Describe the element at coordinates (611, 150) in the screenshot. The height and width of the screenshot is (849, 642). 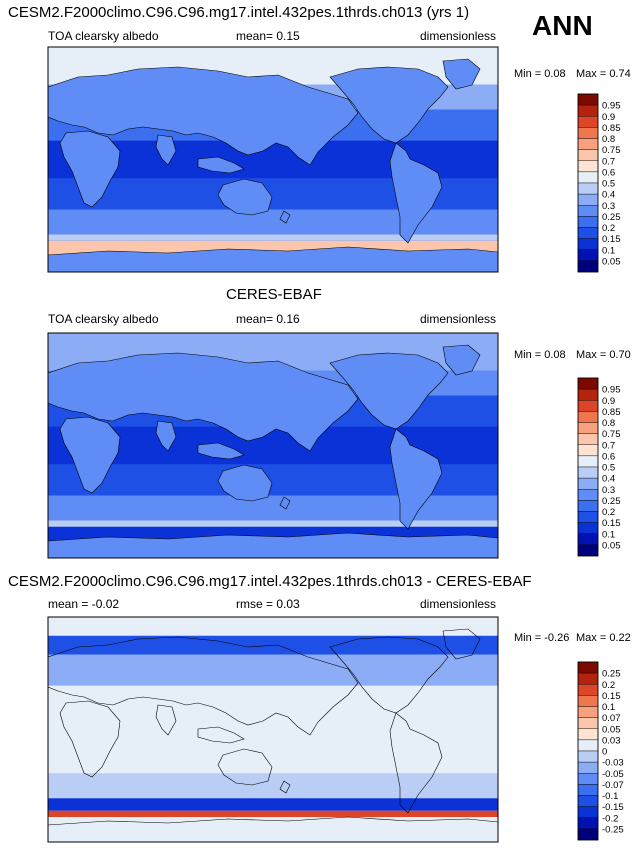
I see `colorbar-tick-label: 0.75` at that location.